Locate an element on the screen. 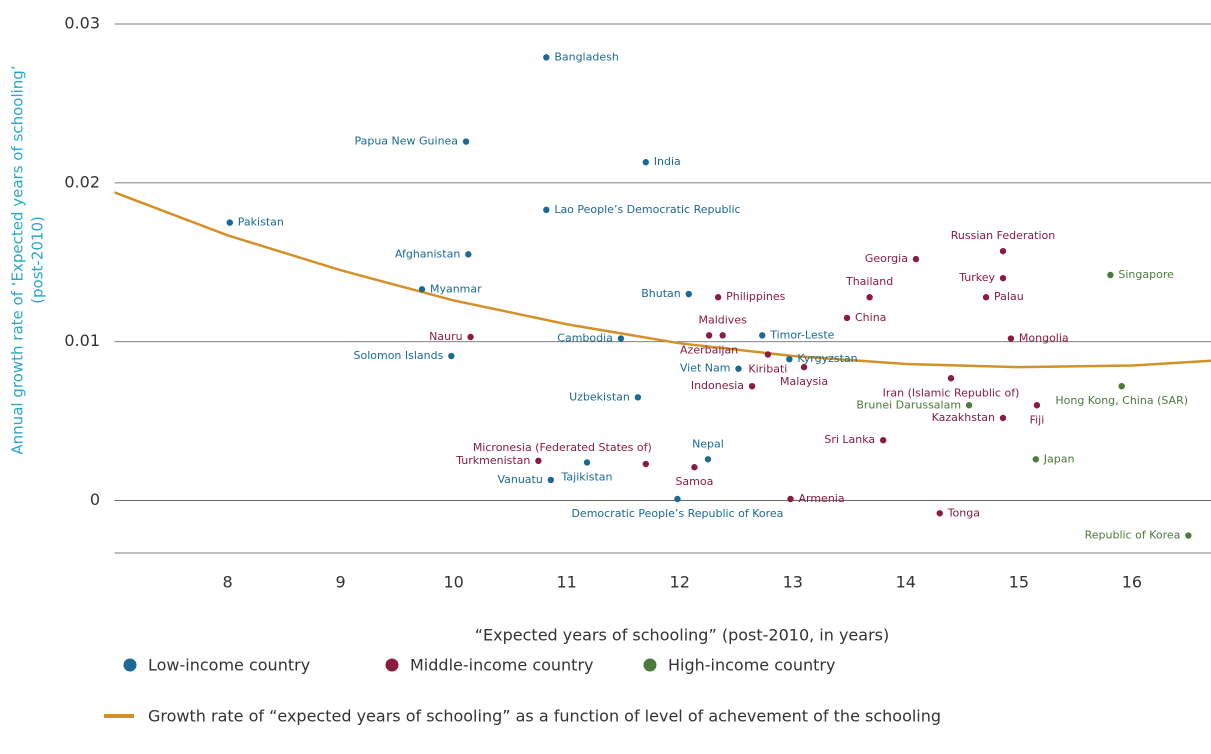  point-label: Russian Federation is located at coordinates (1003, 235).